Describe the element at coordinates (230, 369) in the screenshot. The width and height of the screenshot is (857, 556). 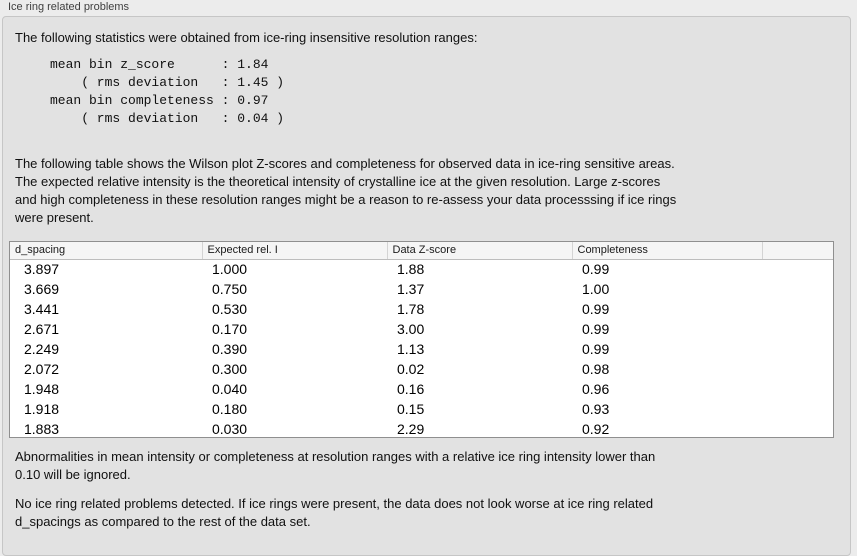
I see `table-cell: 0.300` at that location.